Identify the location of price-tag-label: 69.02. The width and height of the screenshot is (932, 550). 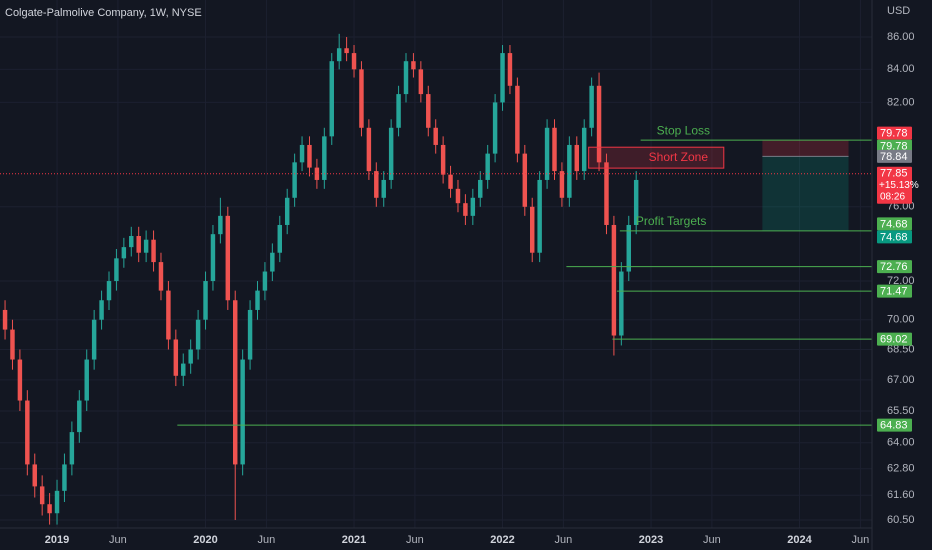
(894, 339).